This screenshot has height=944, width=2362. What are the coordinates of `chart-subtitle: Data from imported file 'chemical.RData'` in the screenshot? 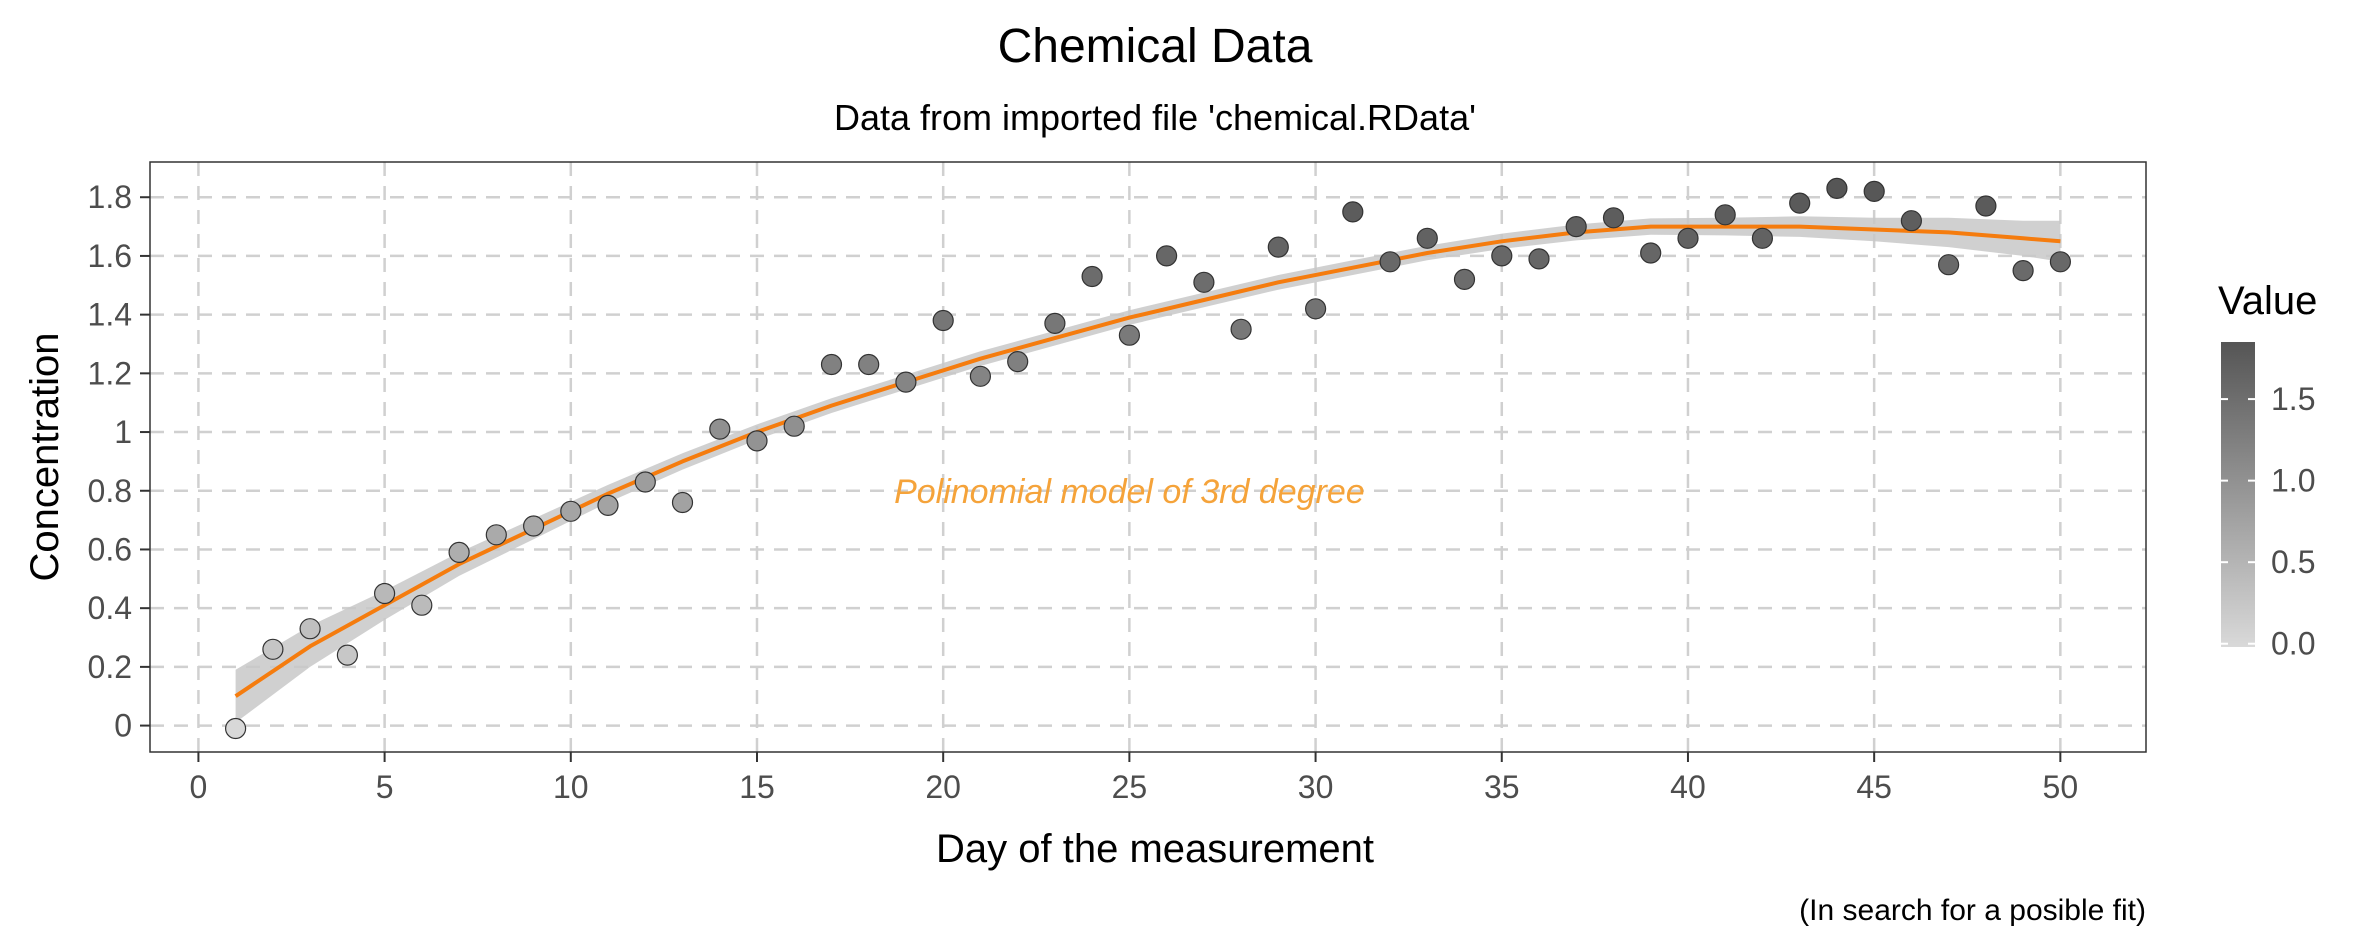 It's located at (1155, 117).